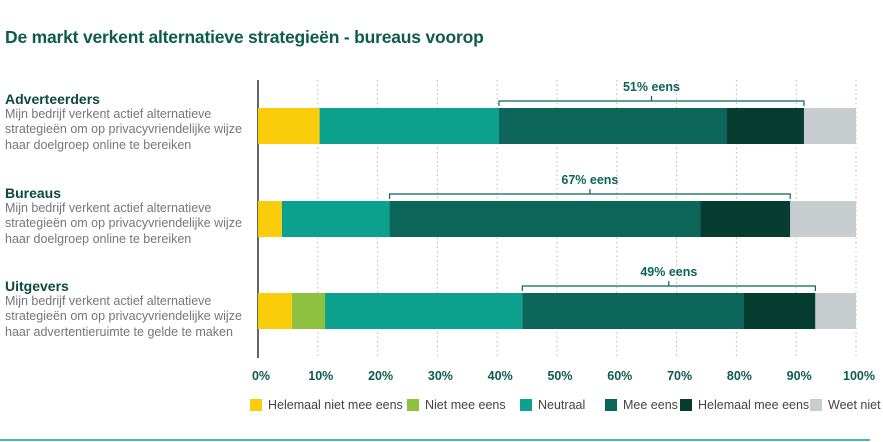 The height and width of the screenshot is (442, 883). I want to click on annotation-label: 49% eens, so click(668, 272).